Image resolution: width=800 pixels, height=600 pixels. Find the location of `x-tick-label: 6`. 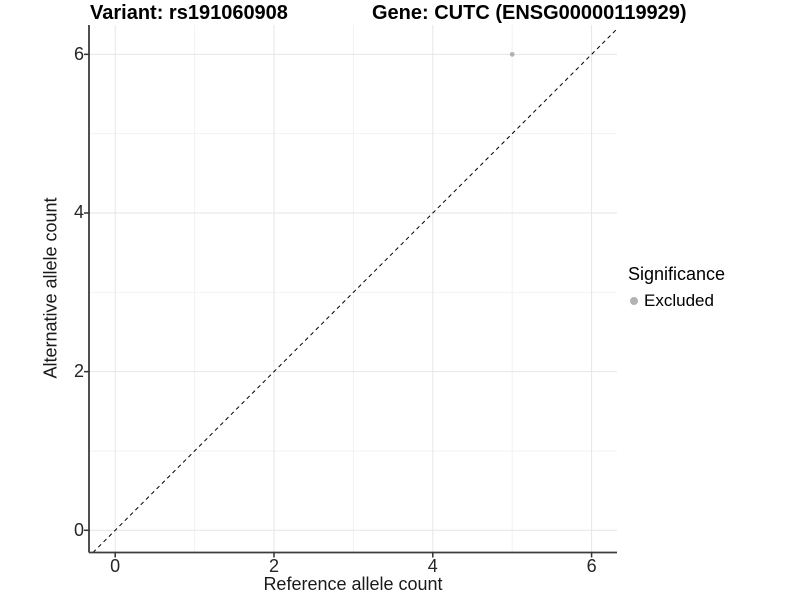

x-tick-label: 6 is located at coordinates (591, 566).